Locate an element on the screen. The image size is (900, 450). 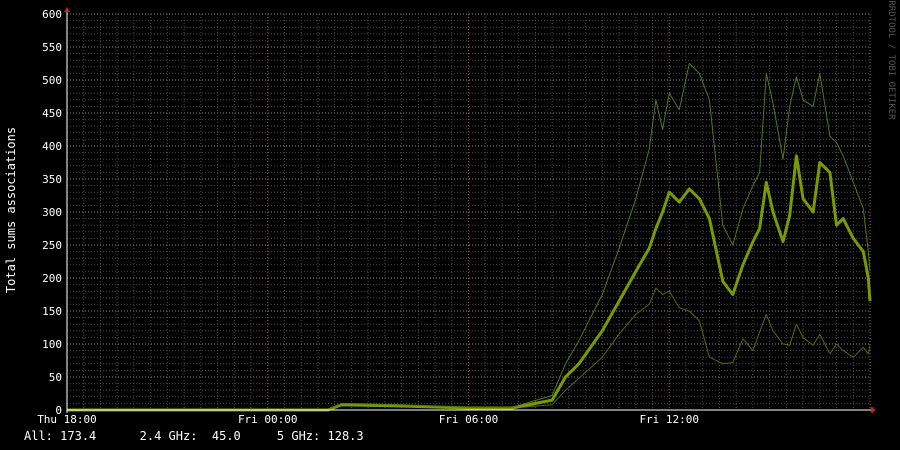
y-tick-label: 600 is located at coordinates (52, 14).